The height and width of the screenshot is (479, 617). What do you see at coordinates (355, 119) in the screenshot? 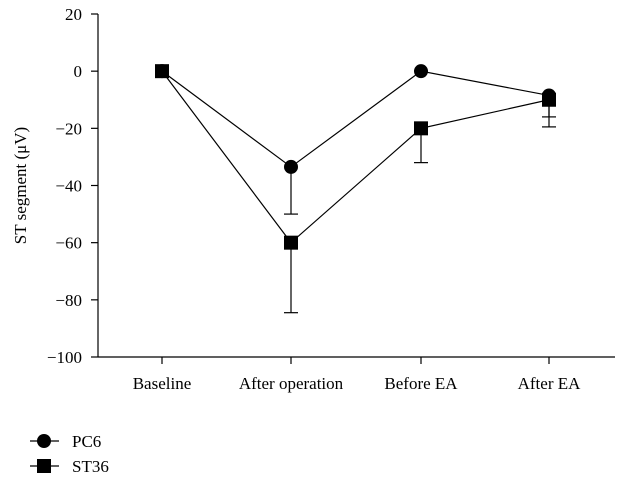
I see `series-line-pc6` at bounding box center [355, 119].